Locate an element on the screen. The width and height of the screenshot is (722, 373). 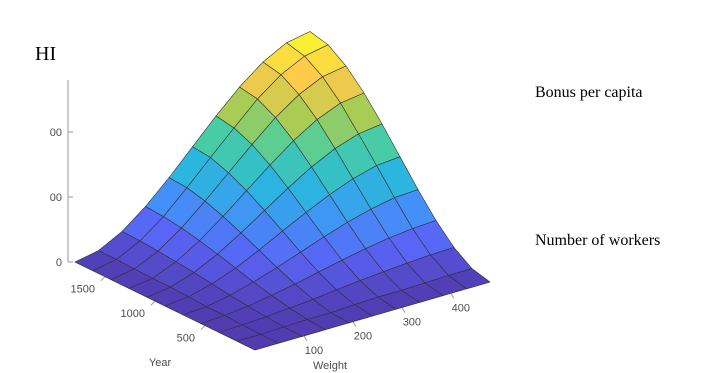
x-tick-label: 300 is located at coordinates (412, 323).